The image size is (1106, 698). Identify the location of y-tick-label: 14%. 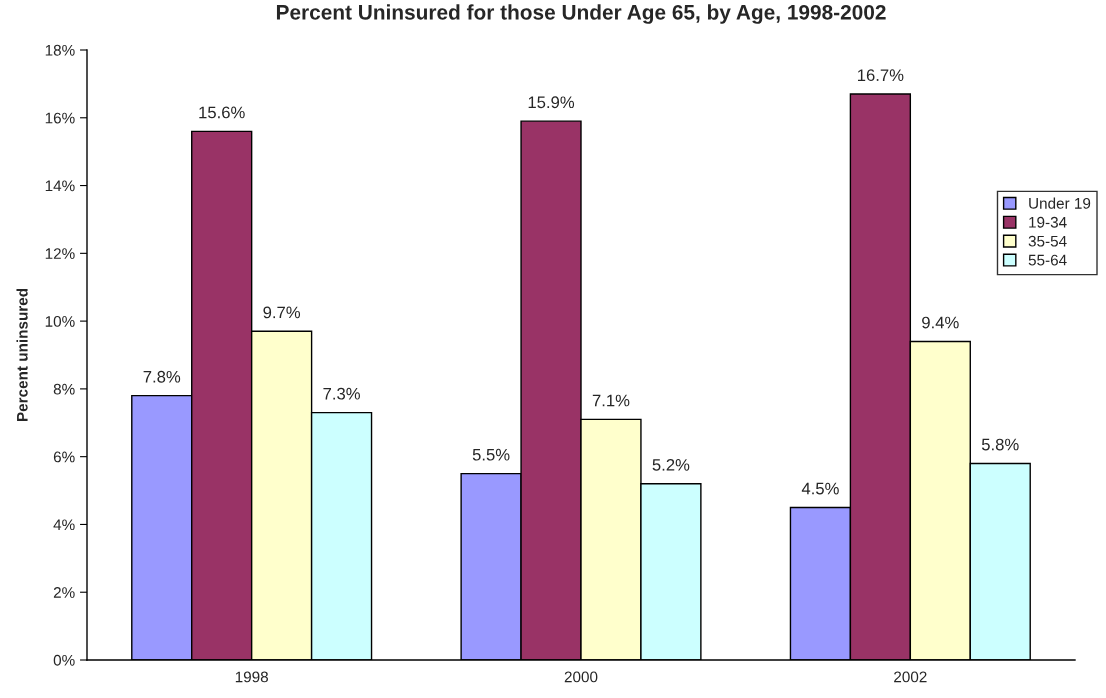
(60, 186).